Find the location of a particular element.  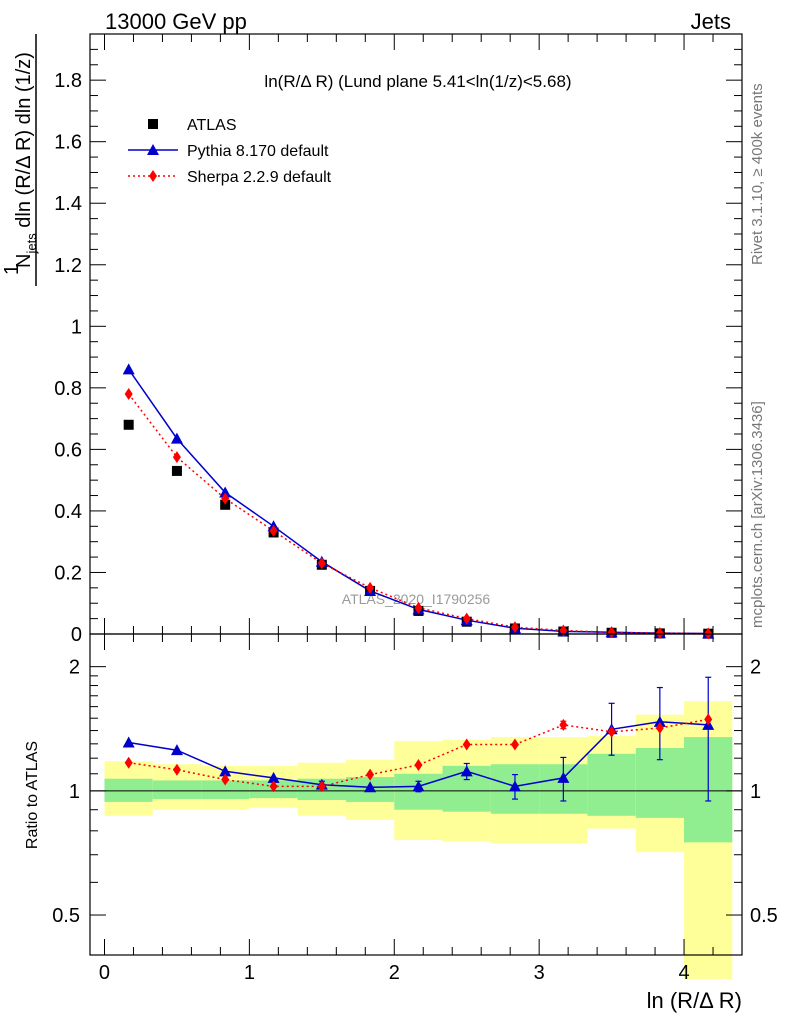

x-tick-label: 3 is located at coordinates (539, 973).